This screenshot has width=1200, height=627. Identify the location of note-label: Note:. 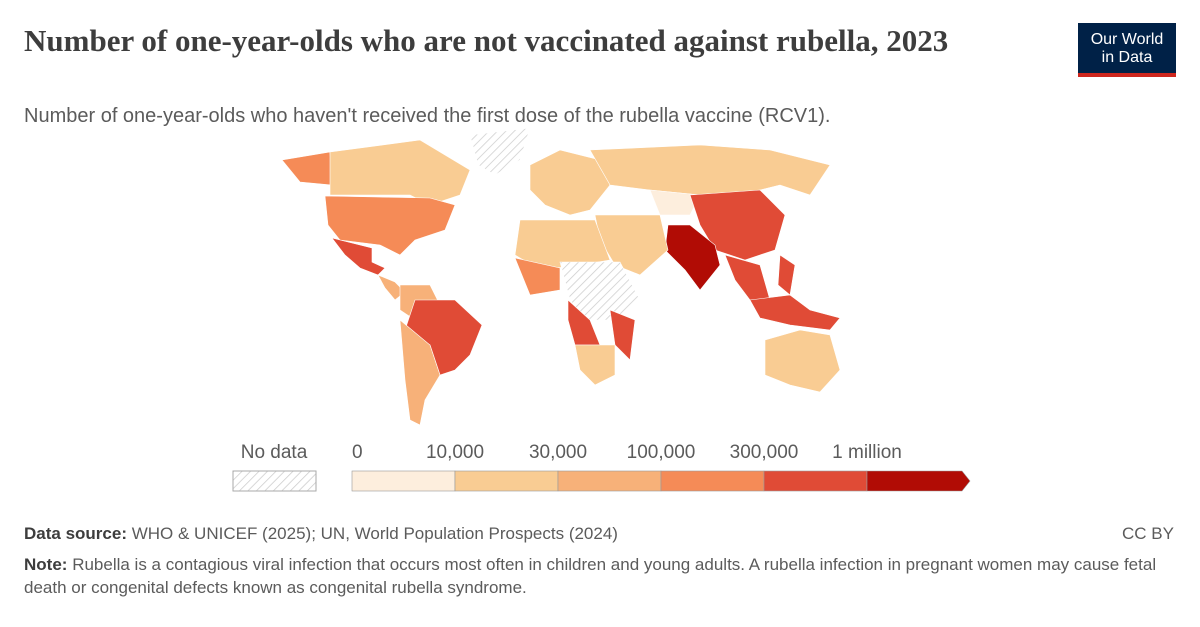
(46, 564).